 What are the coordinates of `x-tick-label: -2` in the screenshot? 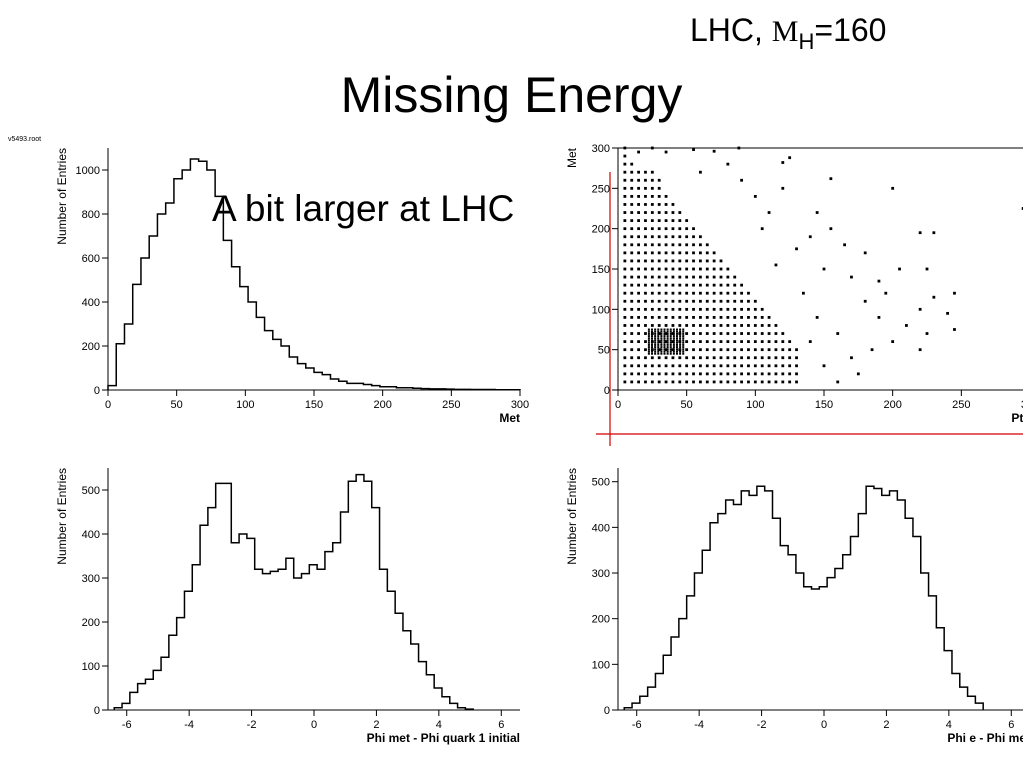 It's located at (762, 725).